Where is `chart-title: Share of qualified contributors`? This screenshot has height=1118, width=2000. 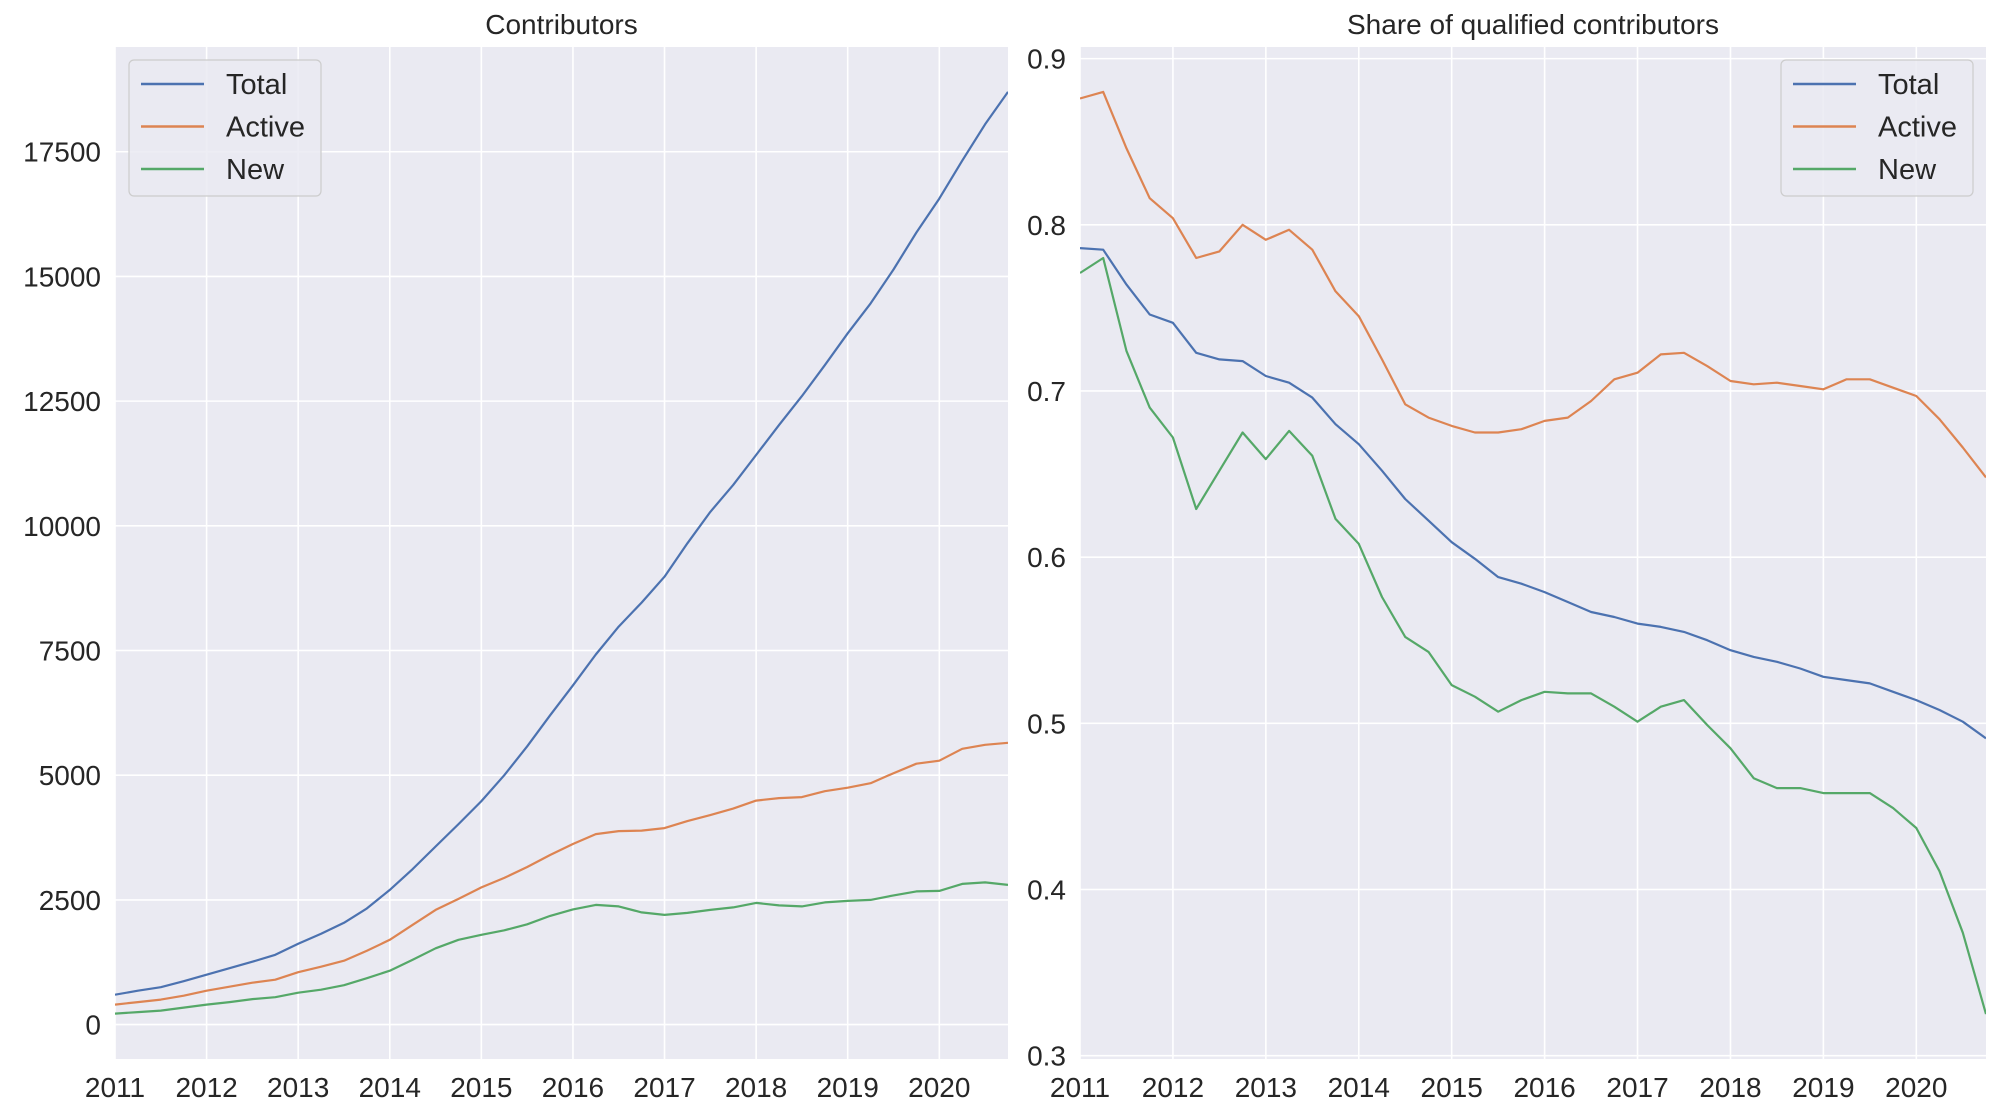
chart-title: Share of qualified contributors is located at coordinates (1533, 24).